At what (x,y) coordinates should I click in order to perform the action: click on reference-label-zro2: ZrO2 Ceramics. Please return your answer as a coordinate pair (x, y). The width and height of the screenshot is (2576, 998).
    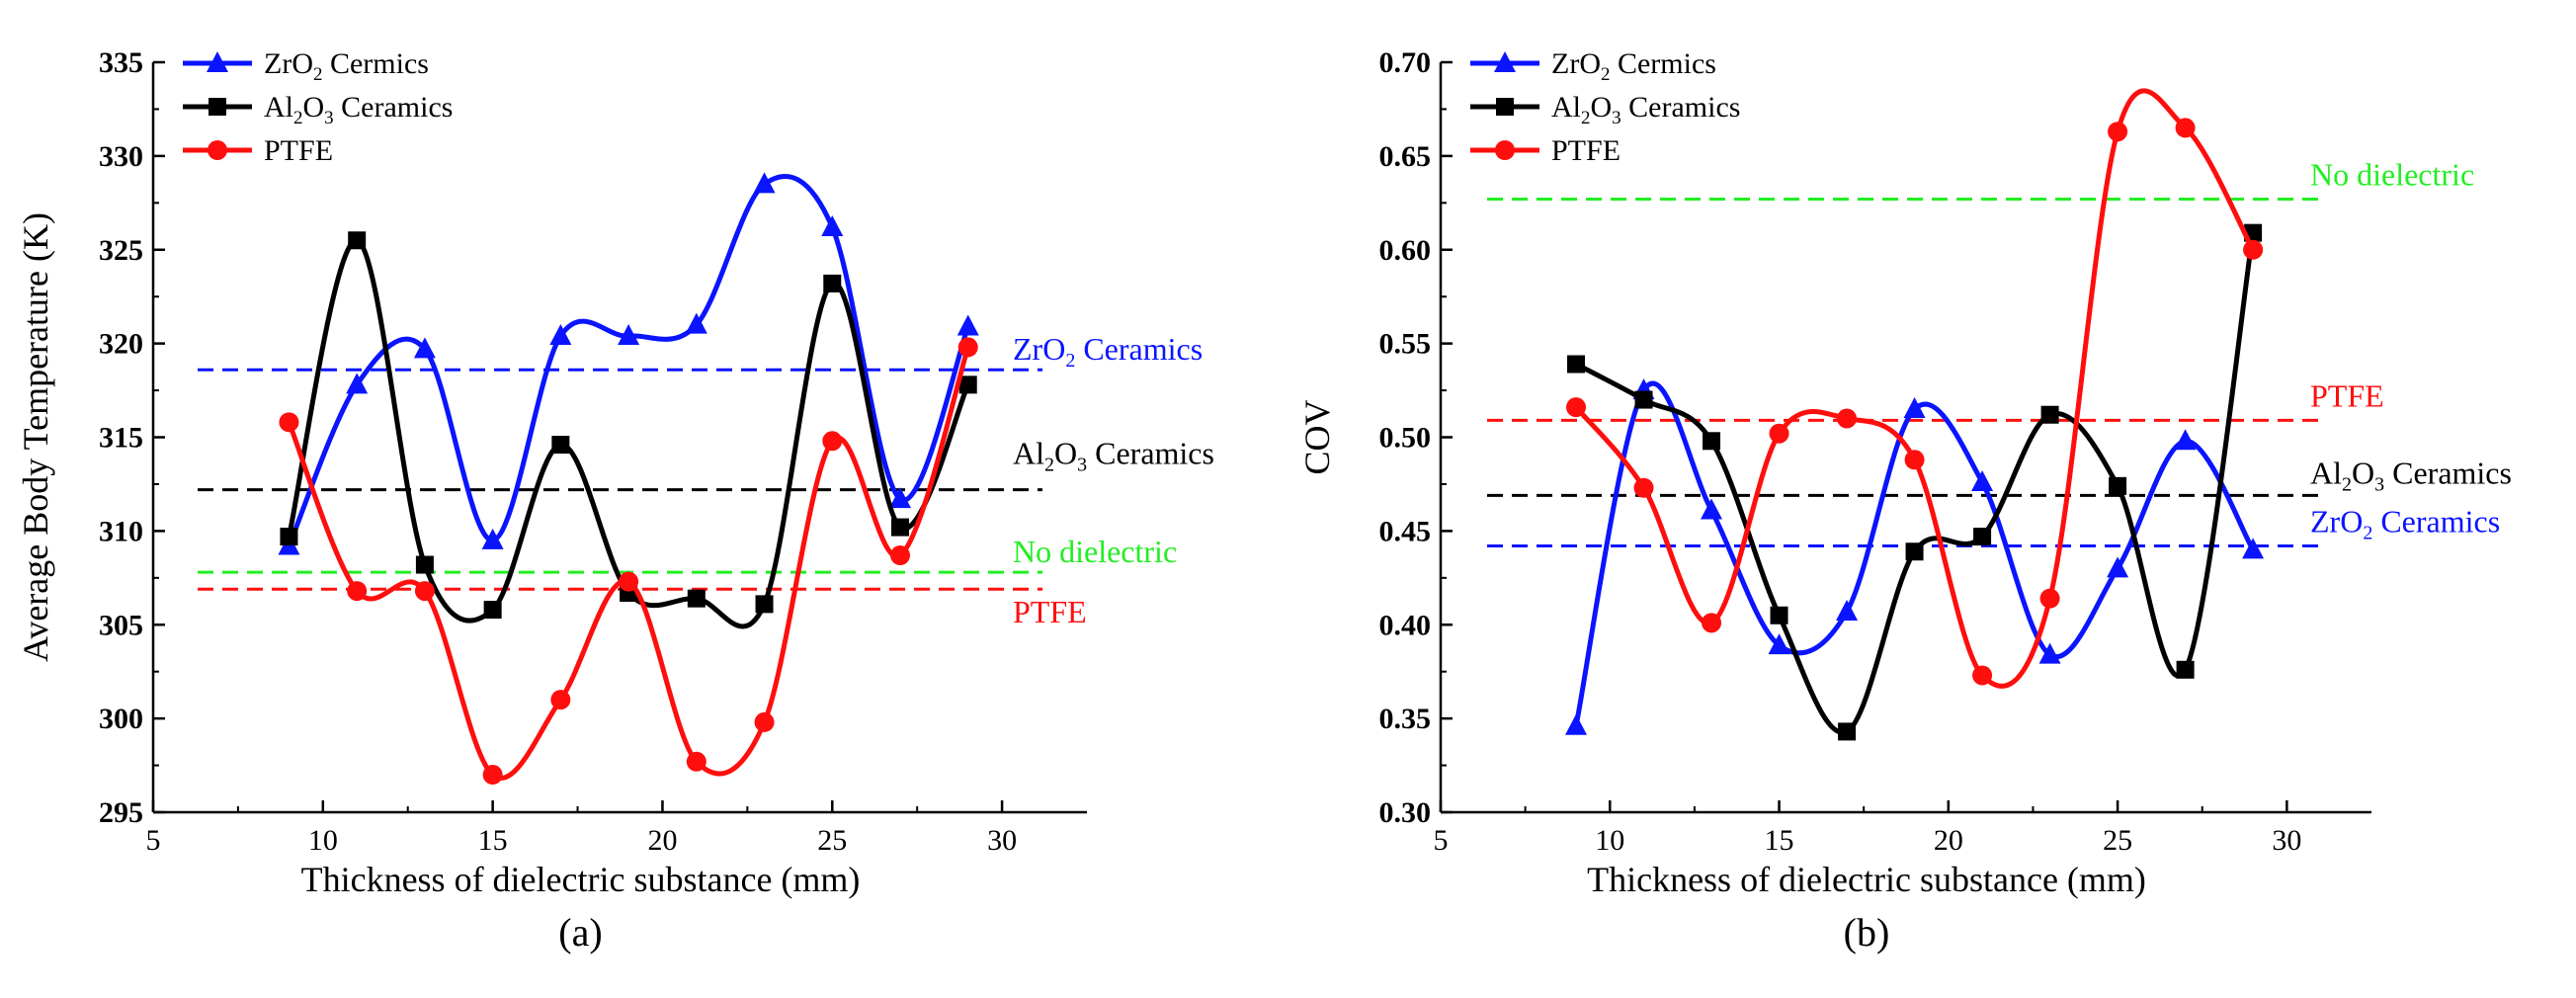
    Looking at the image, I should click on (1108, 351).